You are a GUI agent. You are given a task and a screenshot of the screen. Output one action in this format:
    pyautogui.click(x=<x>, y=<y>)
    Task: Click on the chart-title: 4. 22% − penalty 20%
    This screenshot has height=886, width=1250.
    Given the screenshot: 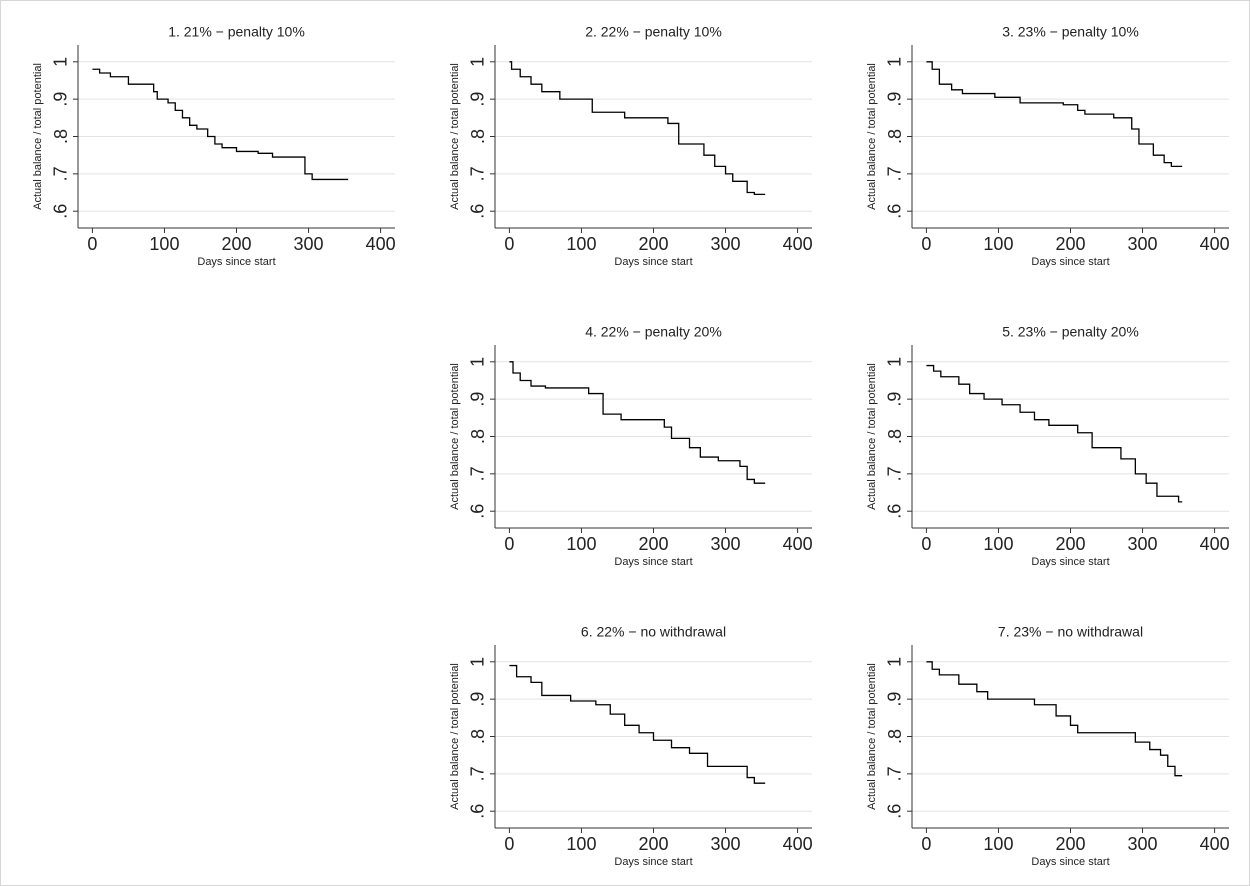 What is the action you would take?
    pyautogui.click(x=653, y=332)
    